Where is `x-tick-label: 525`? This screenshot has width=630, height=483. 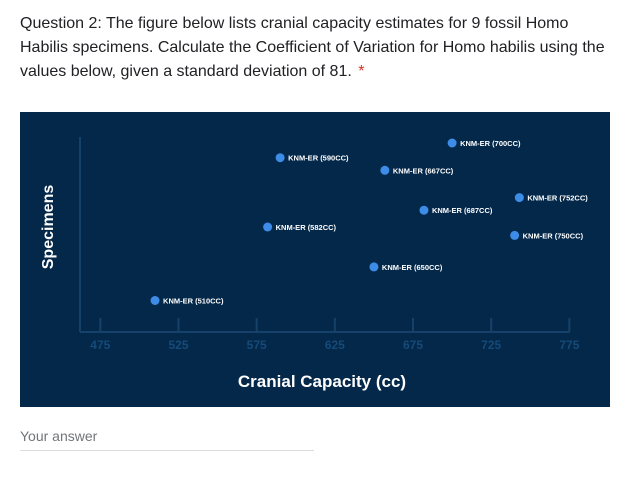
x-tick-label: 525 is located at coordinates (178, 345).